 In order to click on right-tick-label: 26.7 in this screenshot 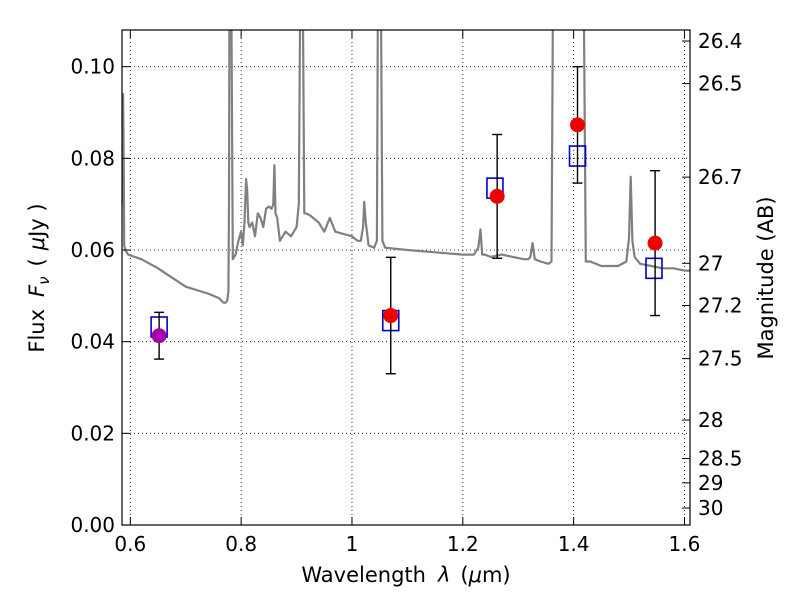, I will do `click(720, 177)`.